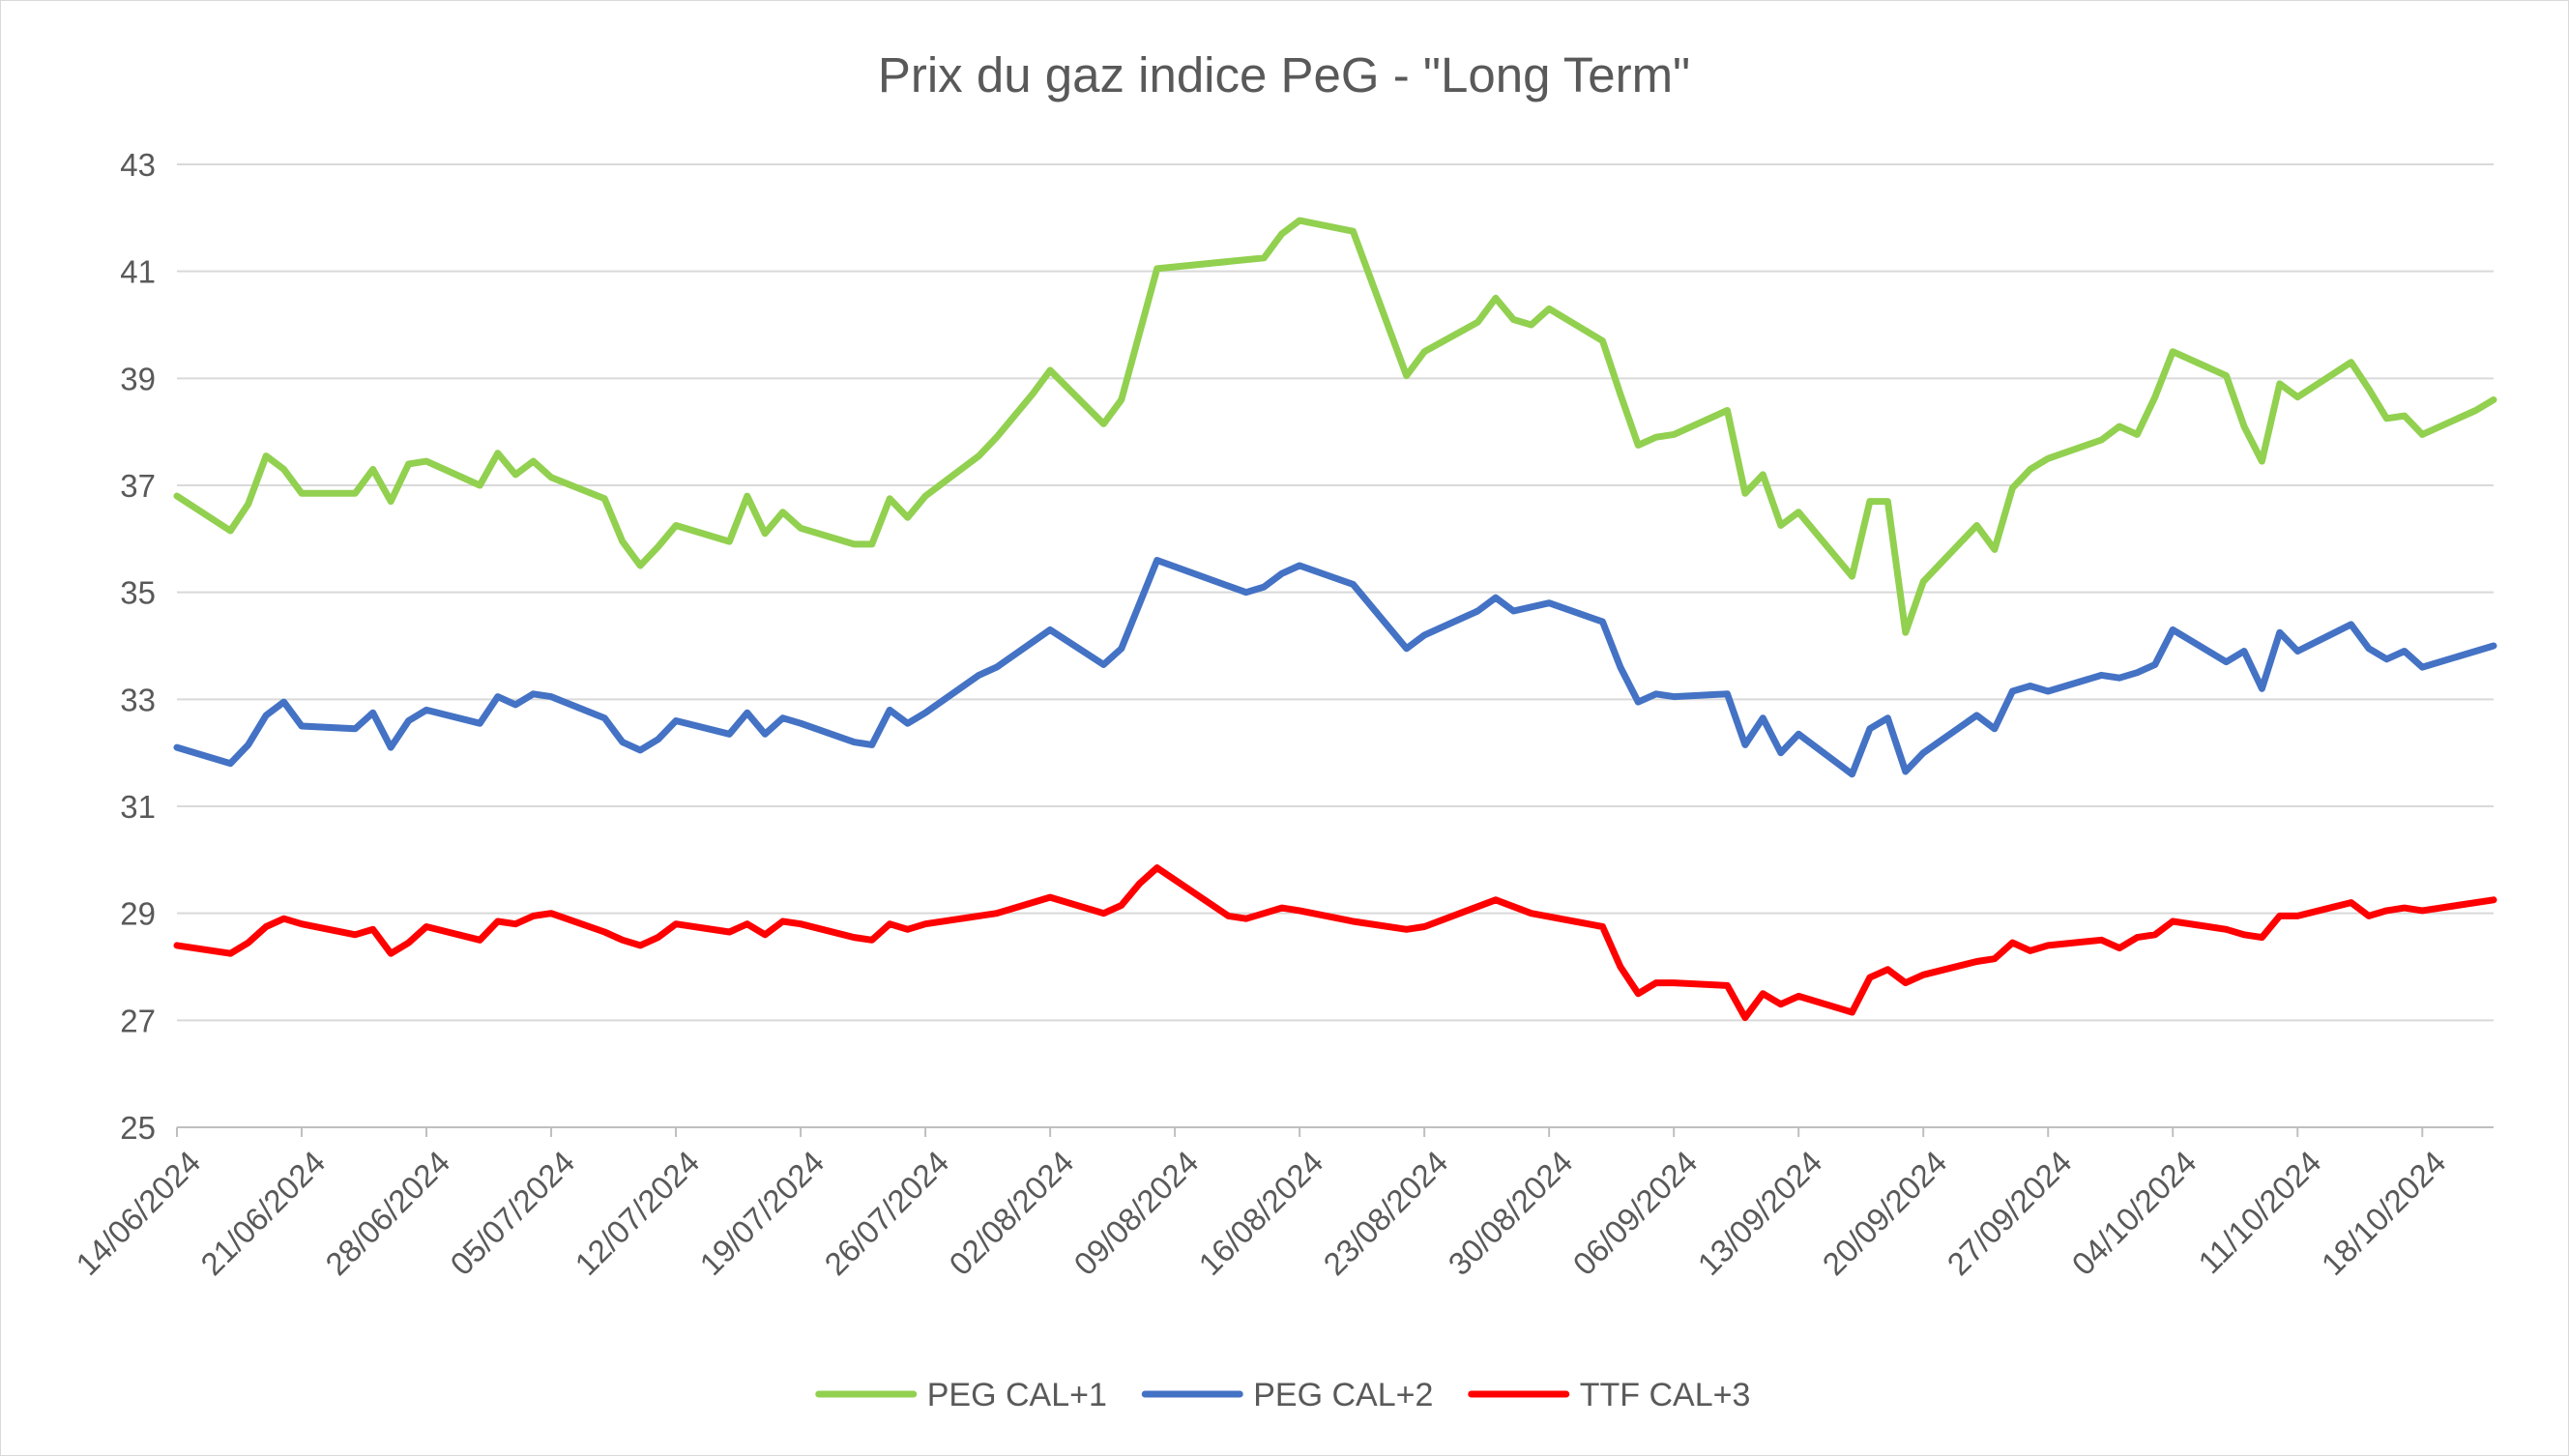 The height and width of the screenshot is (1456, 2569). Describe the element at coordinates (2134, 1213) in the screenshot. I see `x-tick-label: 04/10/2024` at that location.